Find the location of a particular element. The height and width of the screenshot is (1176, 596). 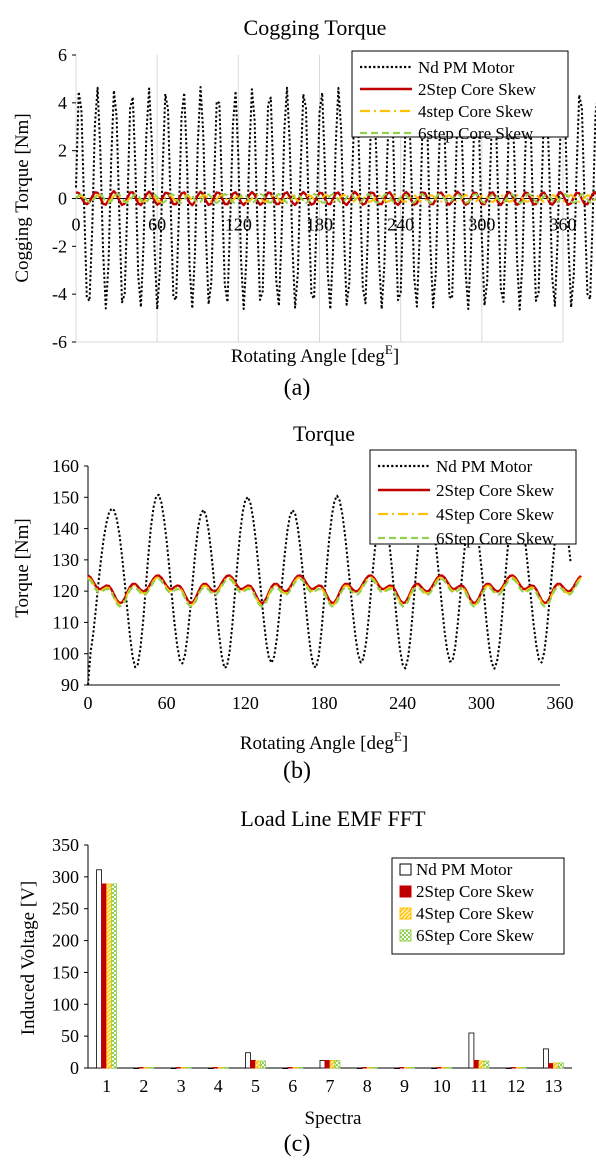

y-tick-label: 110 is located at coordinates (66, 622).